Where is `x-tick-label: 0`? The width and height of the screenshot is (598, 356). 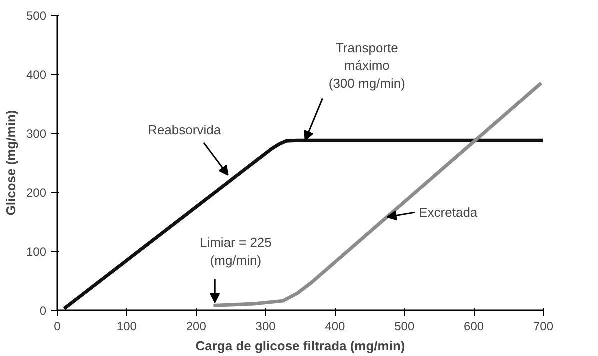
x-tick-label: 0 is located at coordinates (58, 327).